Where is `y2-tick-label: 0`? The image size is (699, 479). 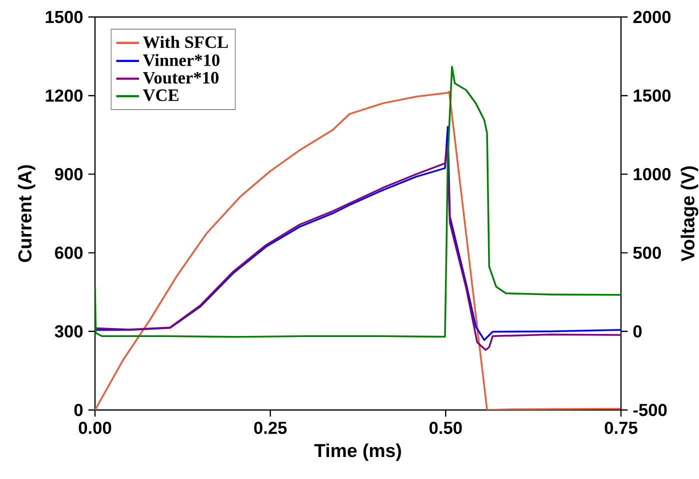
y2-tick-label: 0 is located at coordinates (637, 331).